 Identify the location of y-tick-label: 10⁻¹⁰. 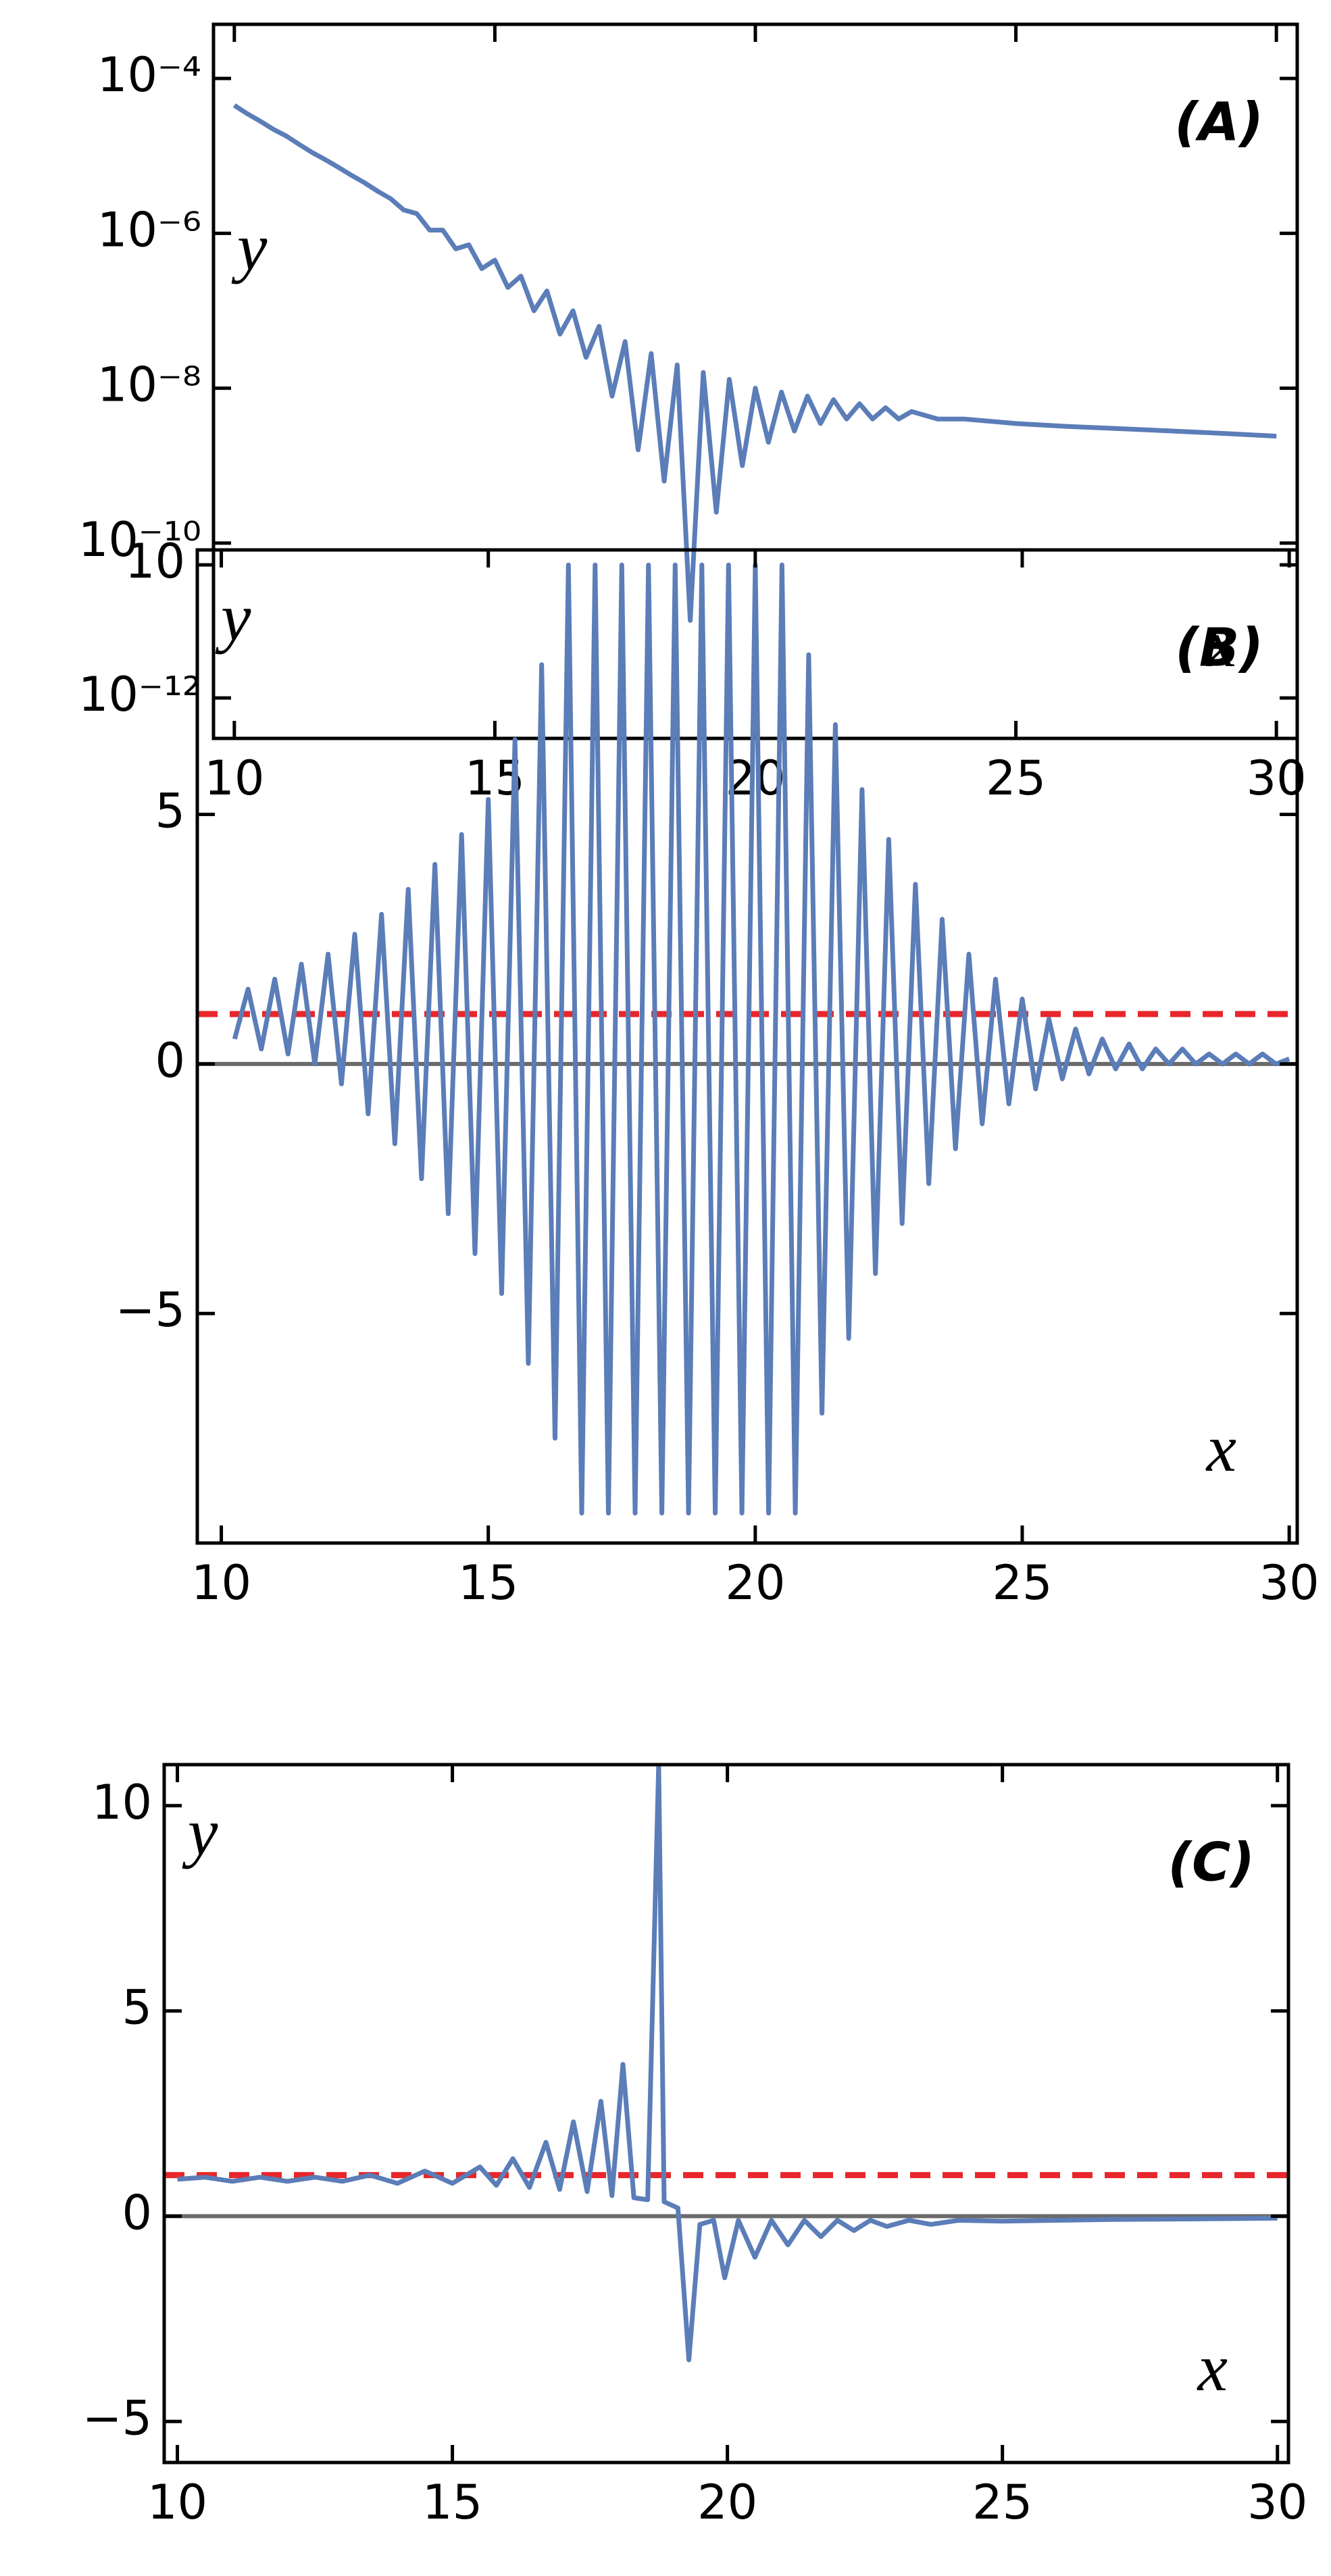
(139, 539).